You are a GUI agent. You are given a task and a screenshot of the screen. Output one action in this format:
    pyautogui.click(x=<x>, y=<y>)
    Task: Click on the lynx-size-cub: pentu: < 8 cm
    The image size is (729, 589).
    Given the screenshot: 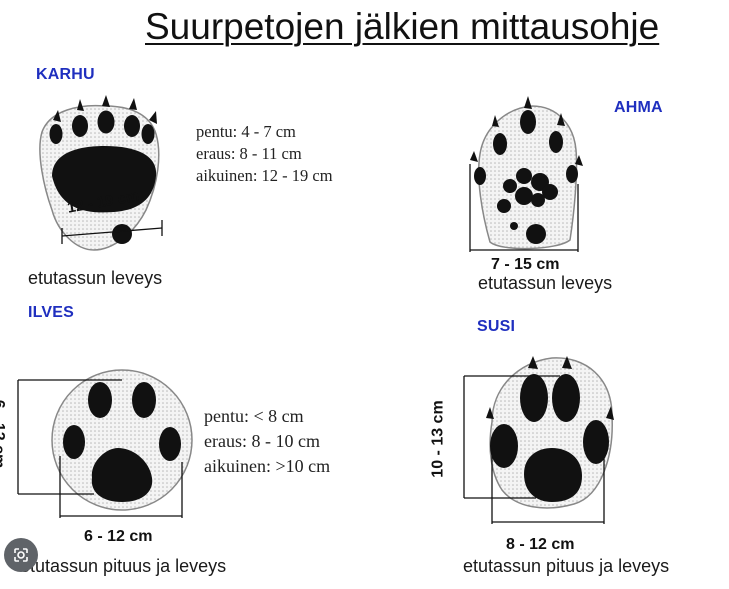 What is the action you would take?
    pyautogui.click(x=254, y=416)
    